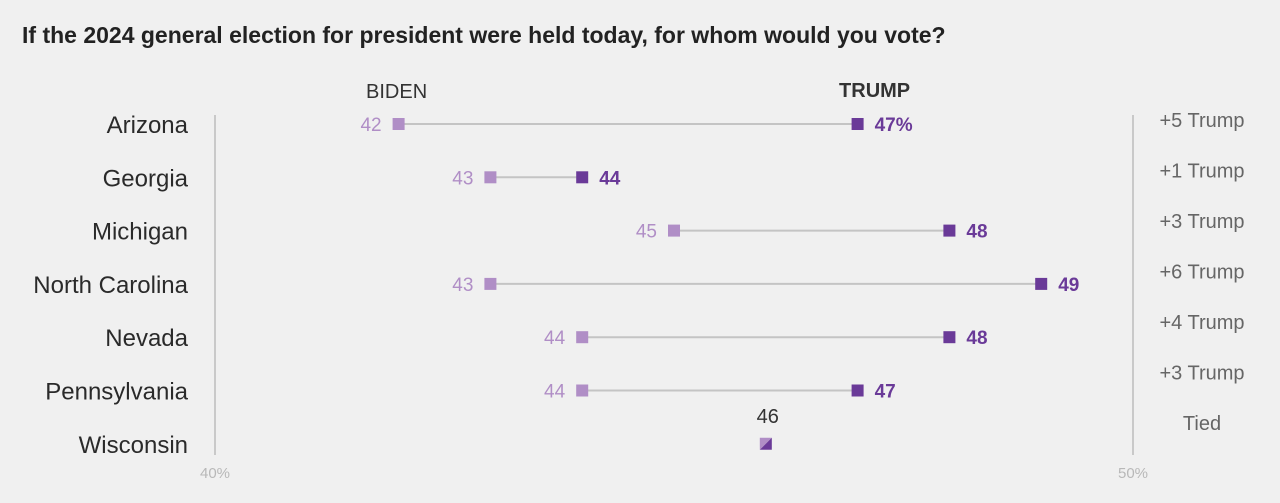 This screenshot has height=503, width=1280. I want to click on state-label: North Carolina, so click(110, 285).